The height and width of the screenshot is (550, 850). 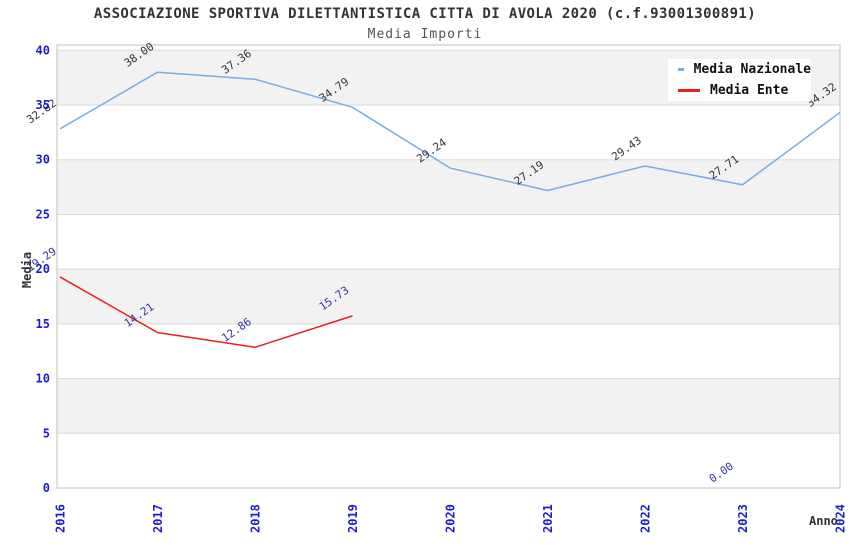 What do you see at coordinates (206, 312) in the screenshot?
I see `series-line-media-ente` at bounding box center [206, 312].